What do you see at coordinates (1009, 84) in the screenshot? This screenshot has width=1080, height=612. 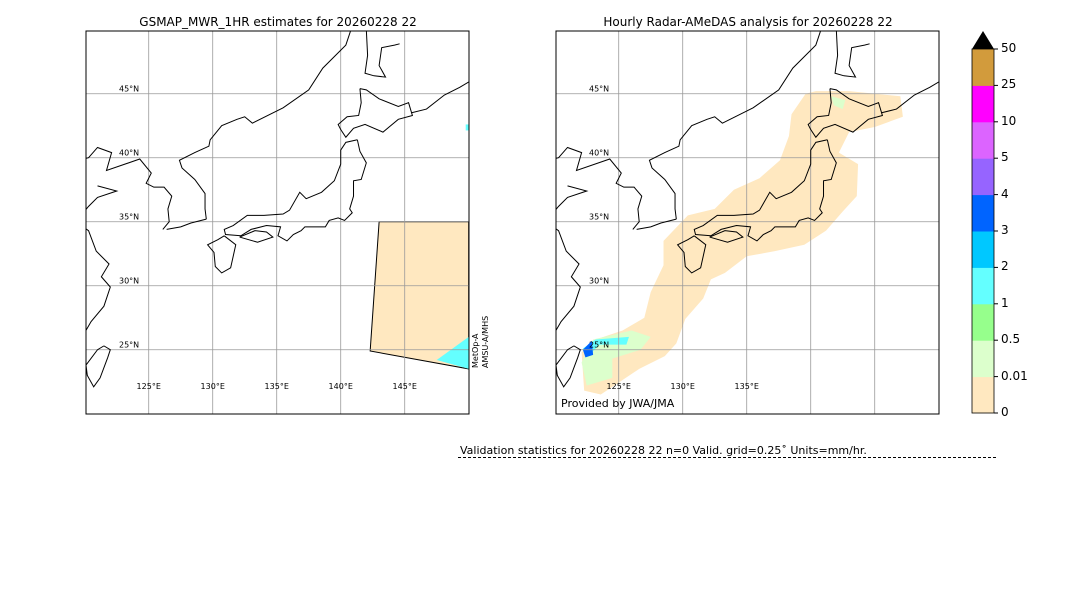 I see `colorbar-tick-label: 25` at bounding box center [1009, 84].